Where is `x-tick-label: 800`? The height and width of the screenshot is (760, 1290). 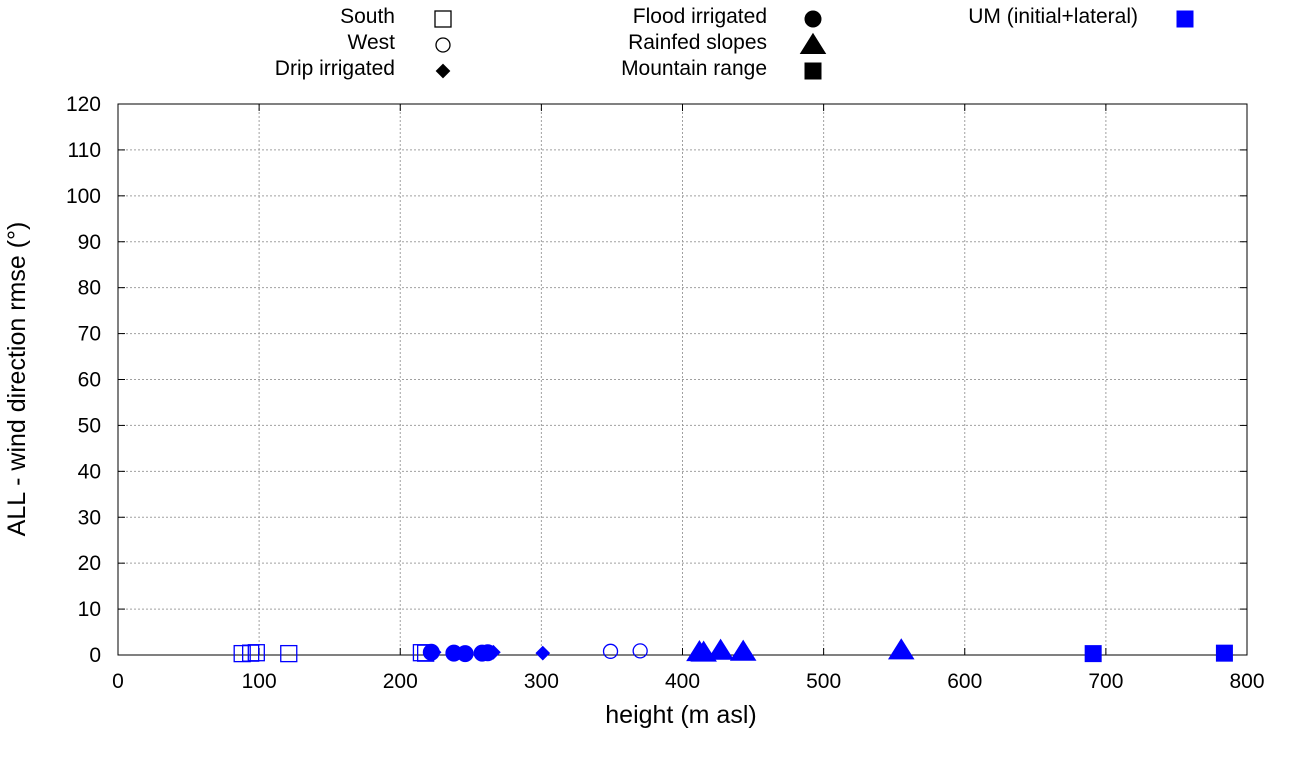
x-tick-label: 800 is located at coordinates (1246, 681).